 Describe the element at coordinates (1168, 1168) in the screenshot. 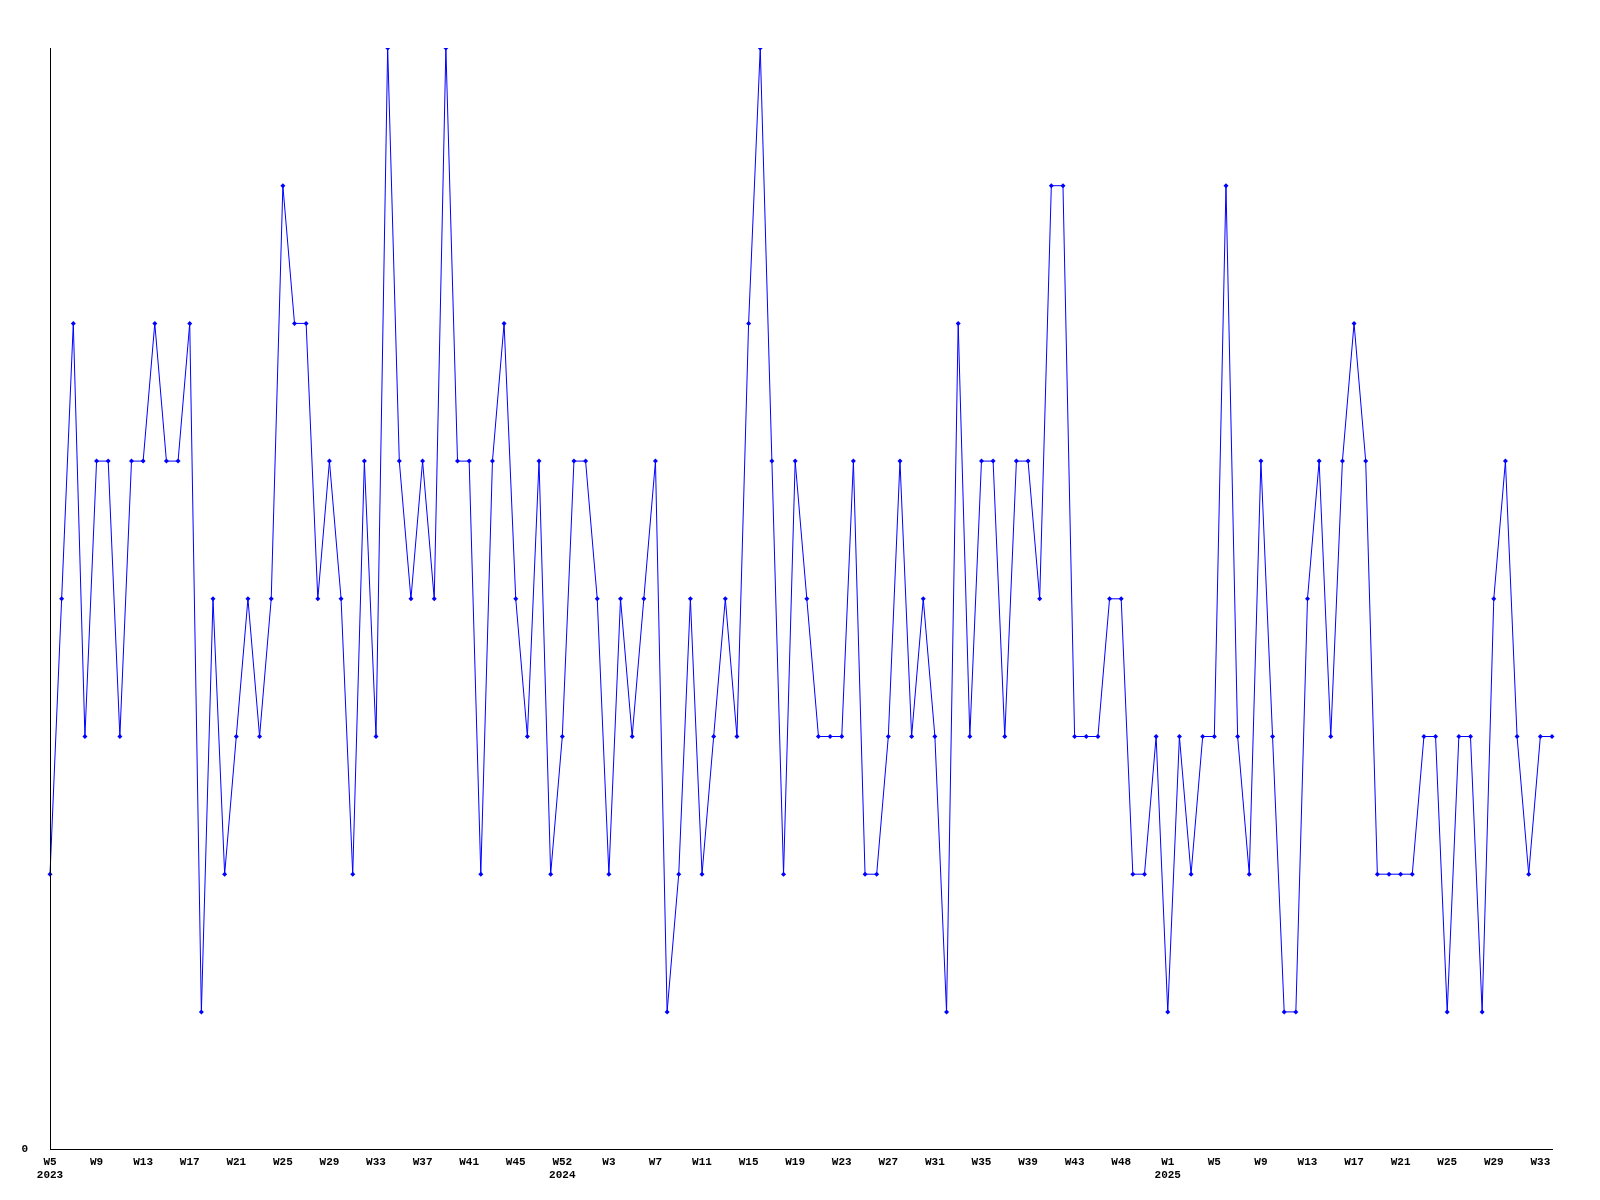

I see `x-tick-label: W1 2025` at that location.